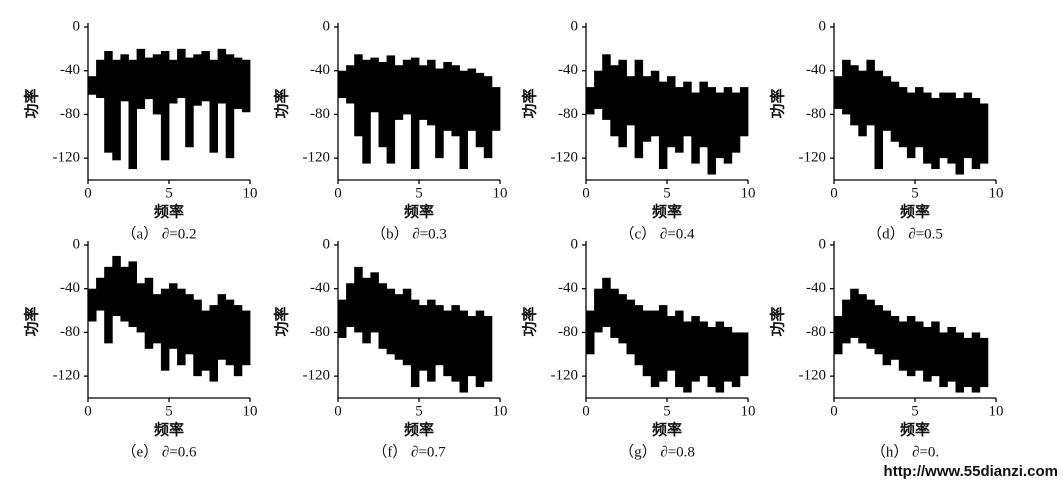  What do you see at coordinates (575, 244) in the screenshot?
I see `y-tick-label: 0` at bounding box center [575, 244].